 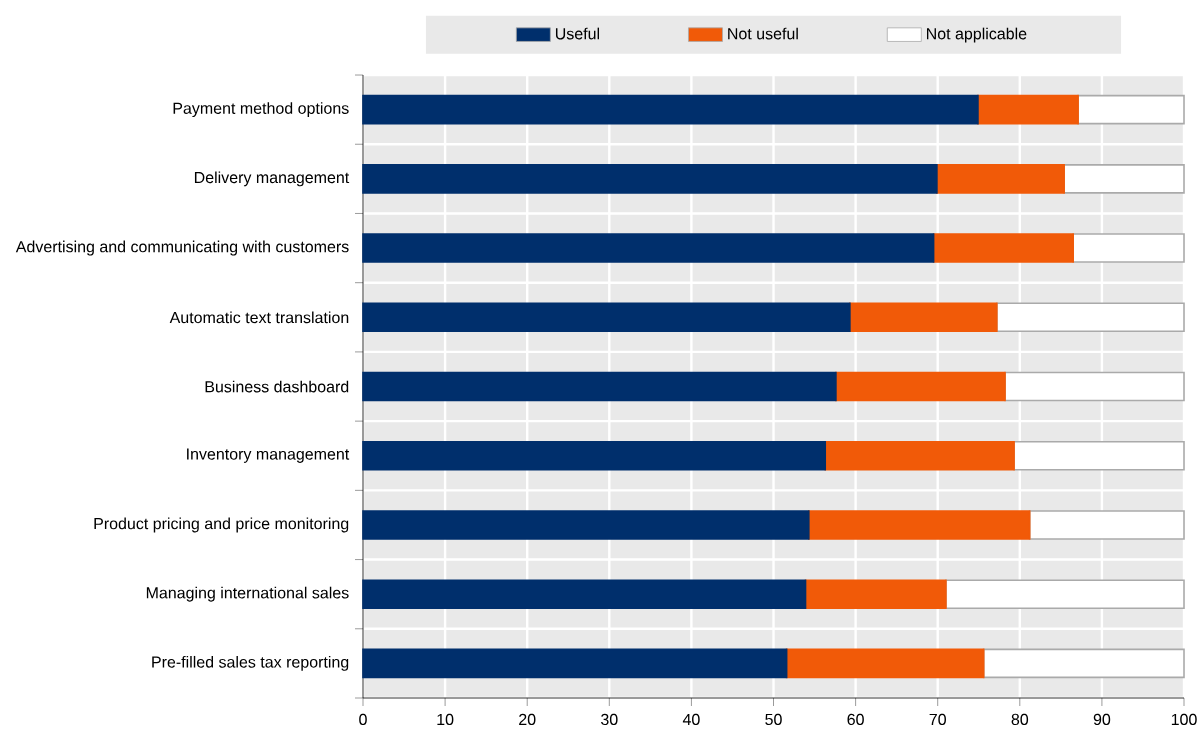 What do you see at coordinates (445, 719) in the screenshot?
I see `x-tick-label: 10` at bounding box center [445, 719].